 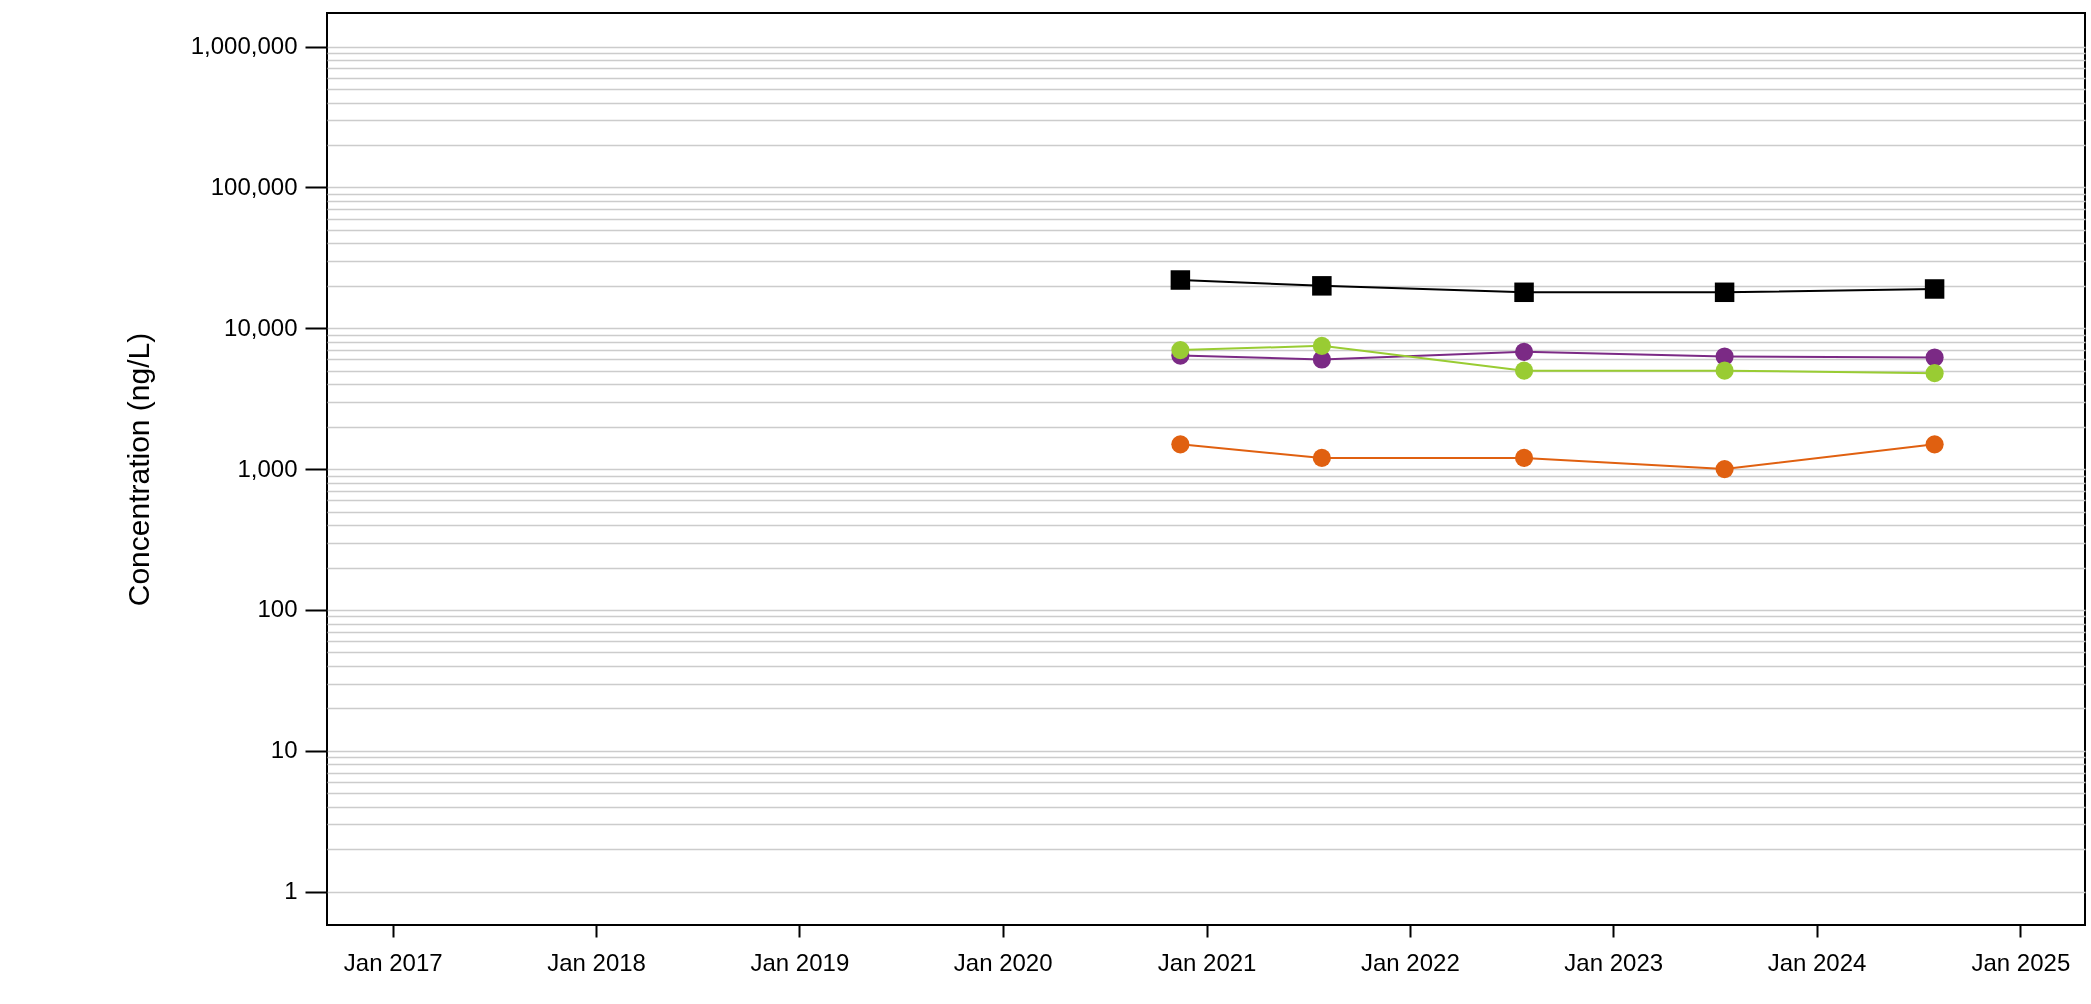 I want to click on x-tick-label: Jan 2022, so click(x=1410, y=962).